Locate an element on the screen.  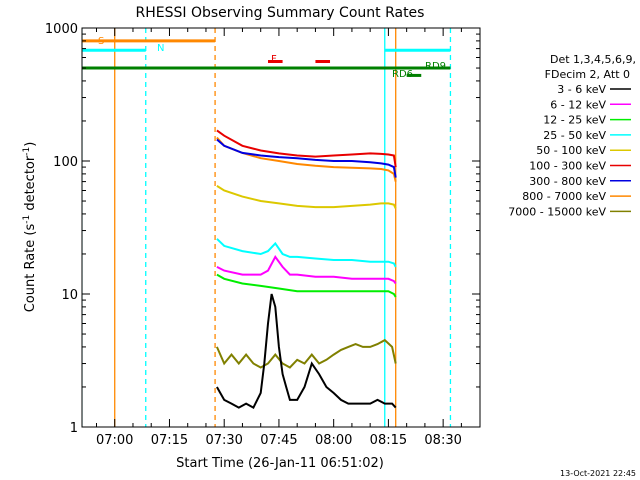
x-tick-label-5: 08:15 is located at coordinates (388, 440).